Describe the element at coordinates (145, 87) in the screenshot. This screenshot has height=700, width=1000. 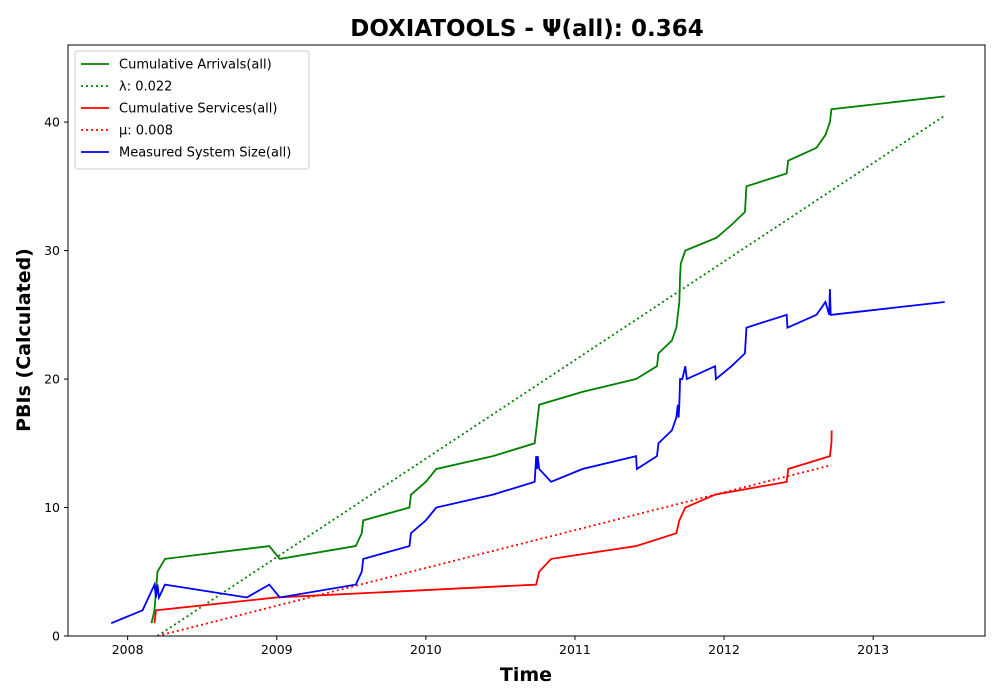
I see `legend-label: λ: 0.022` at that location.